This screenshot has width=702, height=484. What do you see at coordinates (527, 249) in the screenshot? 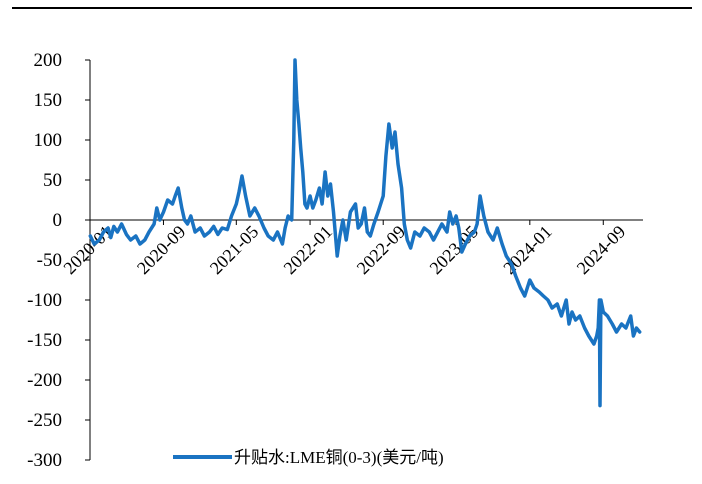
I see `x-tick-label: 2024-01` at bounding box center [527, 249].